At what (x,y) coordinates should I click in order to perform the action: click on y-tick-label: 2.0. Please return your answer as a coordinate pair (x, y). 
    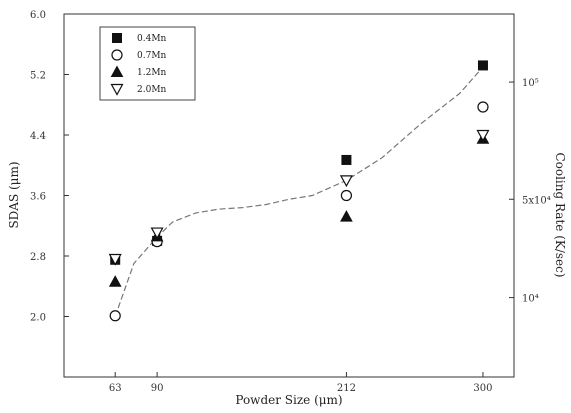
    Looking at the image, I should click on (38, 318).